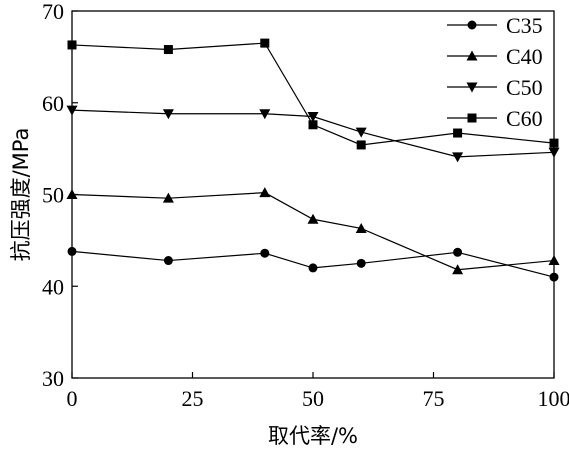 The image size is (569, 450). What do you see at coordinates (495, 56) in the screenshot?
I see `legend-item-c40: C40` at bounding box center [495, 56].